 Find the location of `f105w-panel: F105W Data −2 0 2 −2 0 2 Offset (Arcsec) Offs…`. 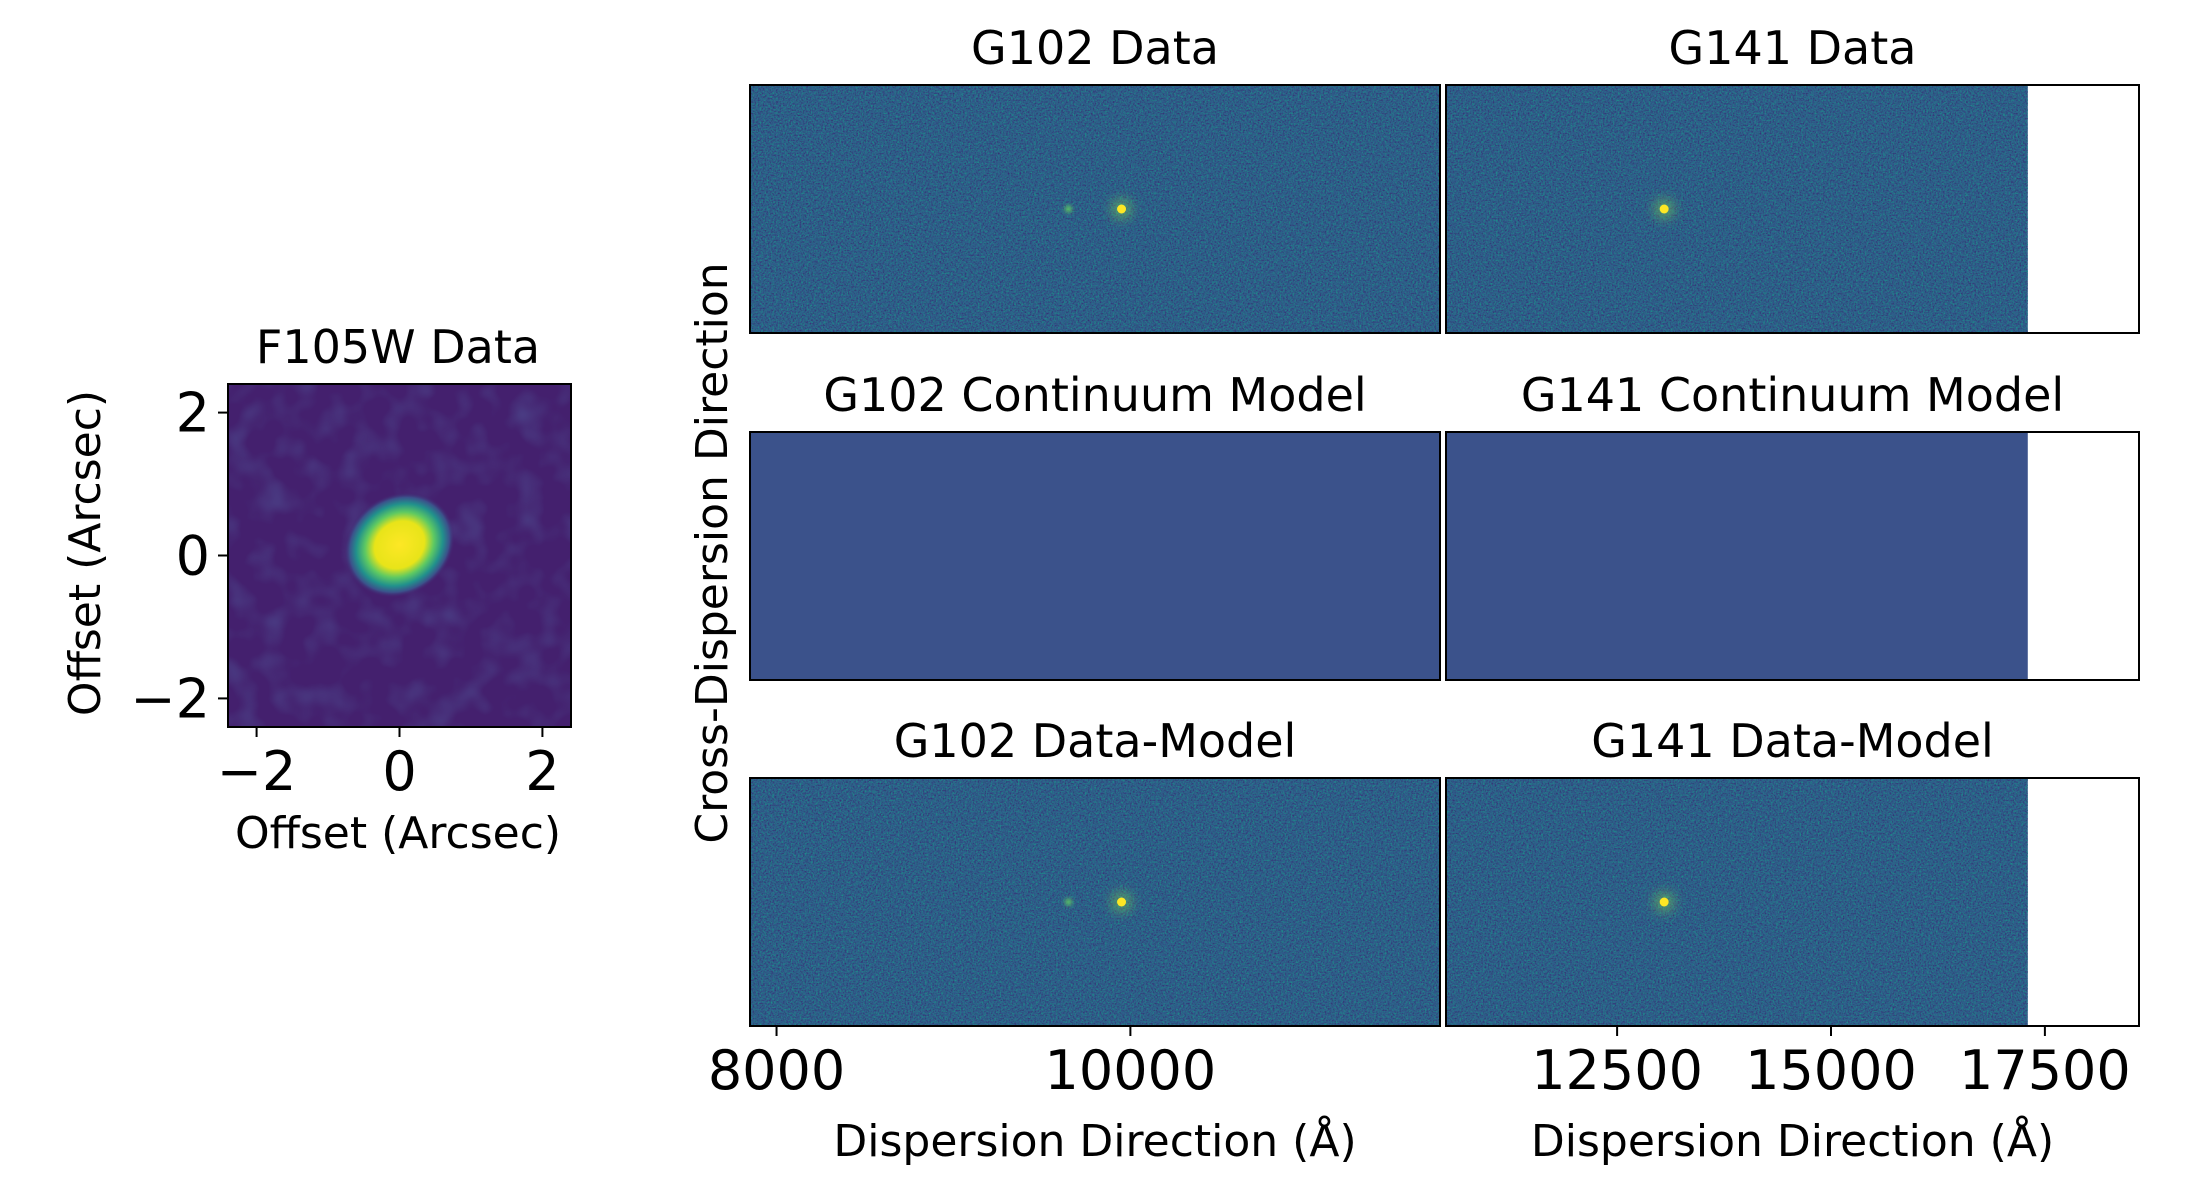

f105w-panel: F105W Data −2 0 2 −2 0 2 Offset (Arcsec) Offs… is located at coordinates (316, 589).